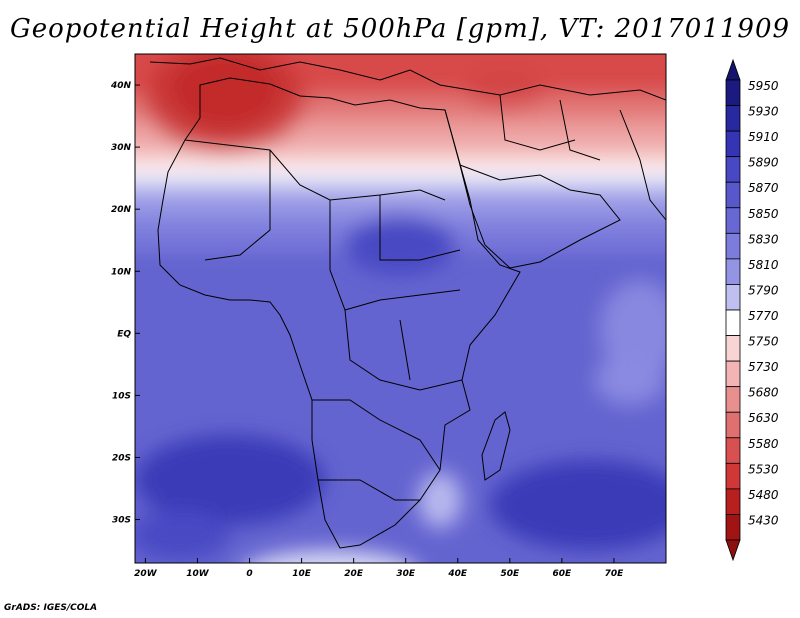 This screenshot has height=618, width=800. Describe the element at coordinates (121, 272) in the screenshot. I see `lat-tick-label: 10N` at that location.